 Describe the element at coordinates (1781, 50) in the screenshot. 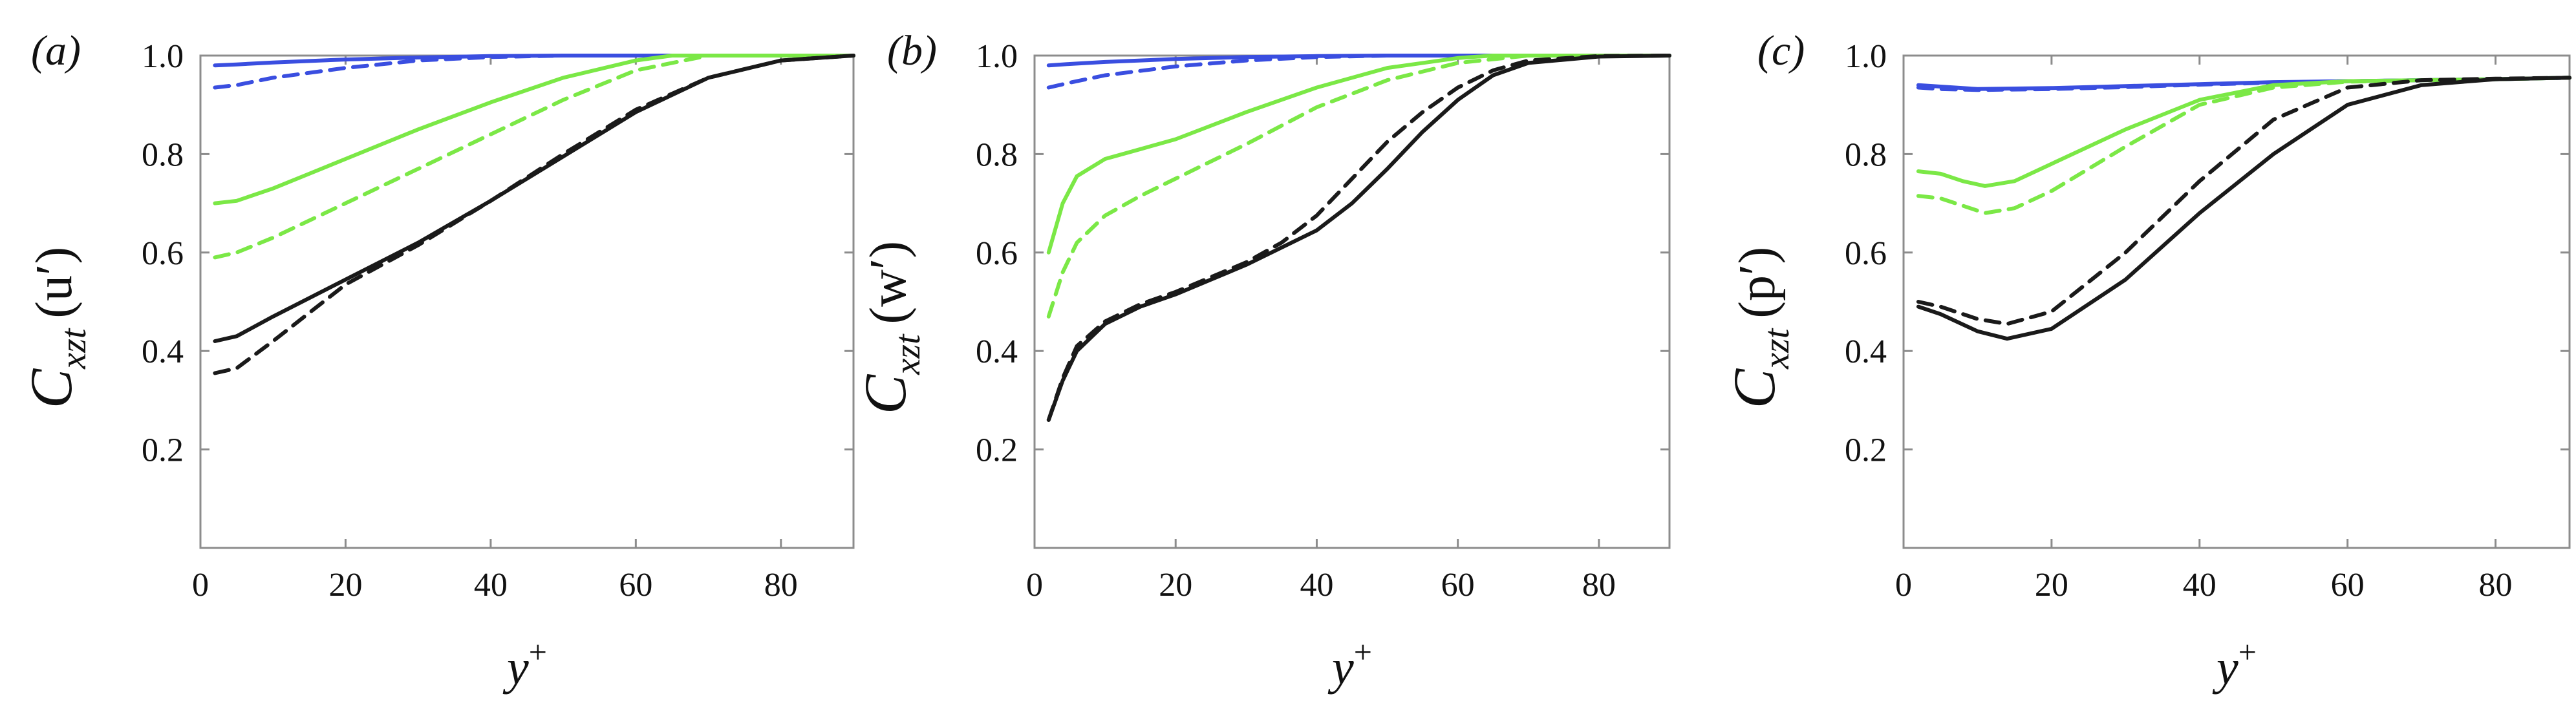

I see `panel-label: (c)` at that location.